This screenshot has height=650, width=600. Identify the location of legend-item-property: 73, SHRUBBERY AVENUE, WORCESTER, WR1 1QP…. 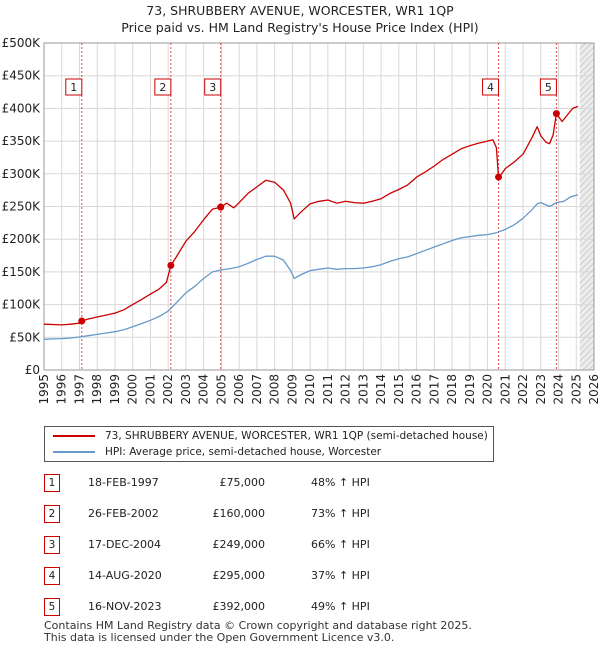
(270, 436).